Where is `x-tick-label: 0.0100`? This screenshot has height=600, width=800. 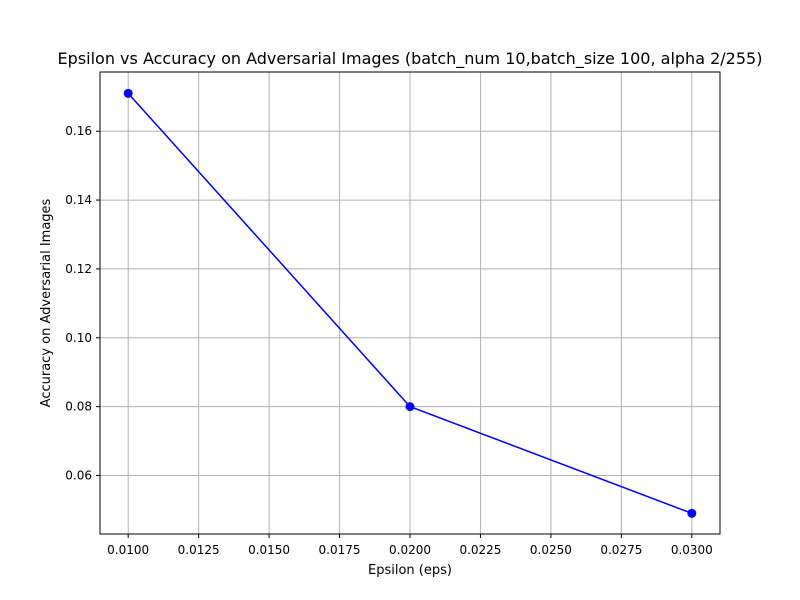
x-tick-label: 0.0100 is located at coordinates (128, 550).